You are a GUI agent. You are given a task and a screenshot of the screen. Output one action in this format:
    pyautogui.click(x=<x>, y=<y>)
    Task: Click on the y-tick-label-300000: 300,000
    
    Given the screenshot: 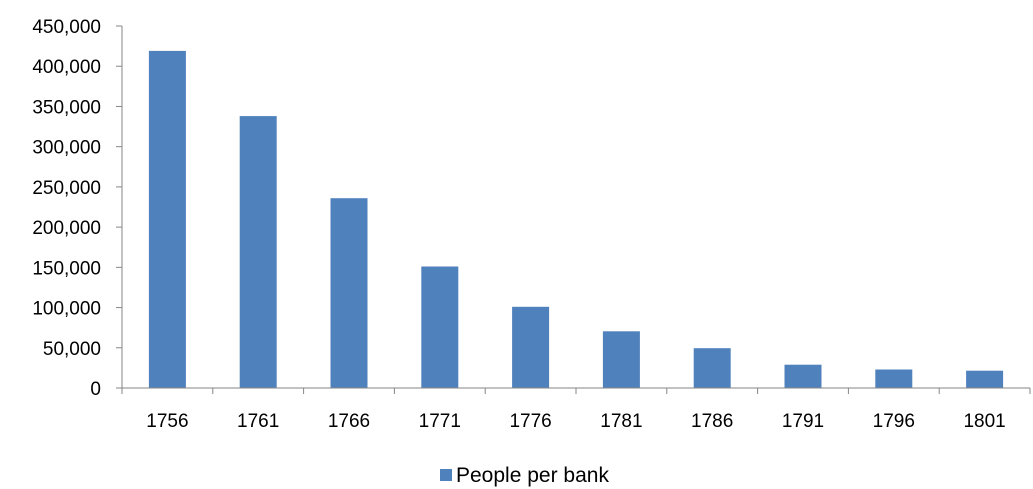 What is the action you would take?
    pyautogui.click(x=66, y=148)
    